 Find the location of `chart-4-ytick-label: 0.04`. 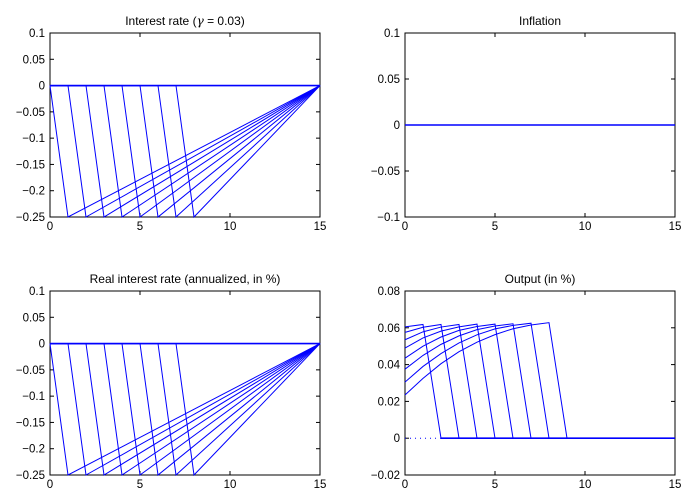

chart-4-ytick-label: 0.04 is located at coordinates (389, 366).